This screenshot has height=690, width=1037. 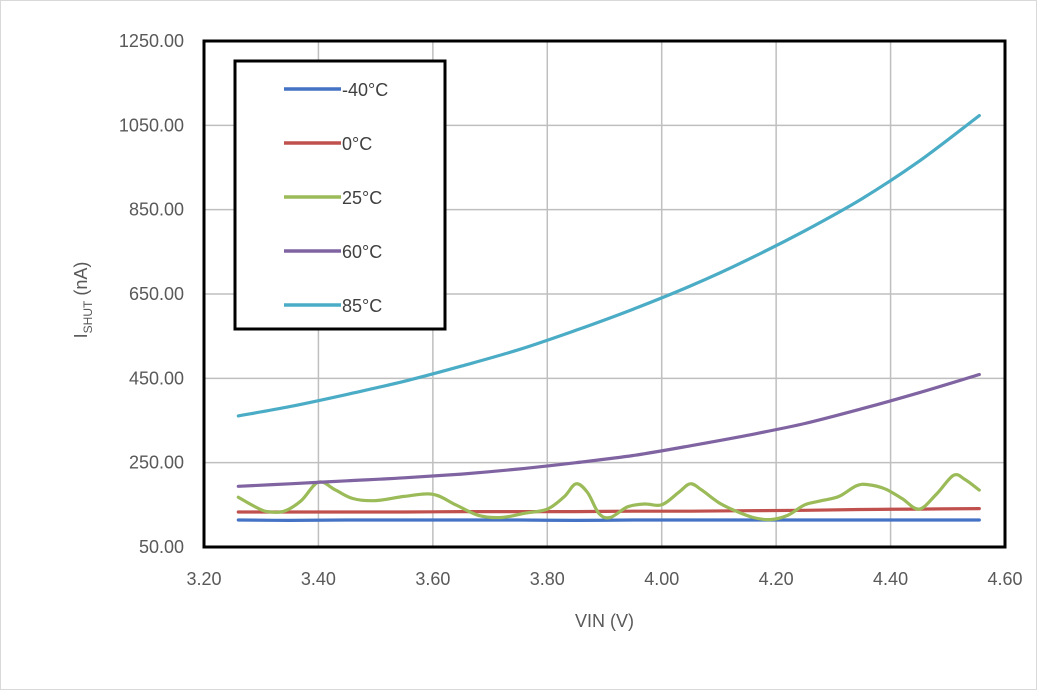 I want to click on y-axis-title: ISHUT (nA), so click(x=83, y=300).